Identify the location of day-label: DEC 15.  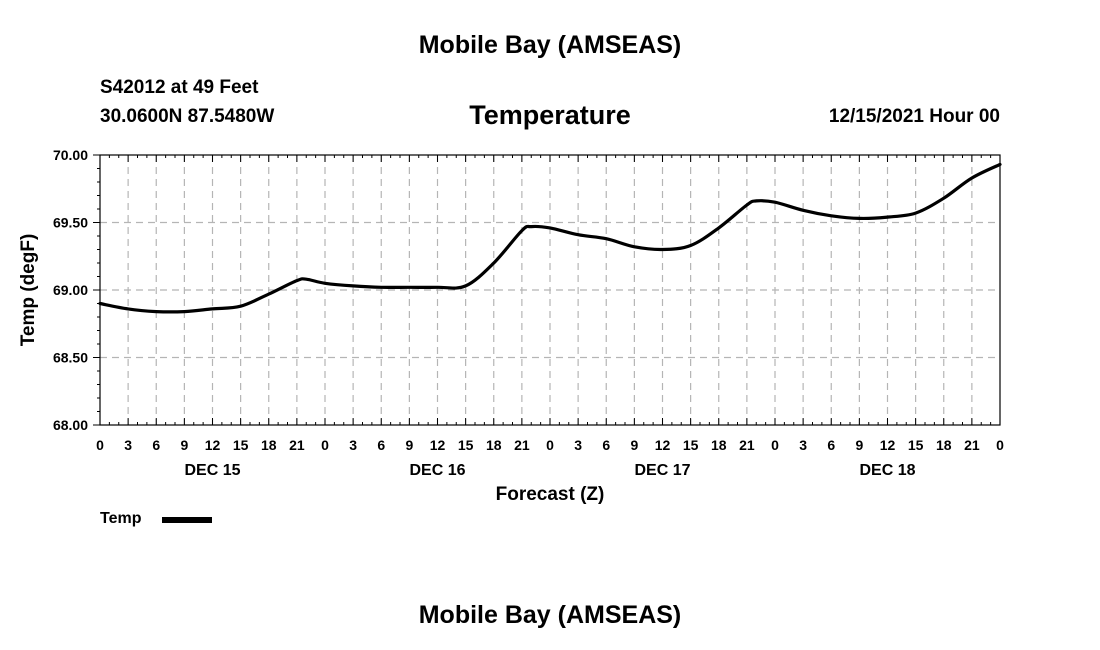
(212, 470).